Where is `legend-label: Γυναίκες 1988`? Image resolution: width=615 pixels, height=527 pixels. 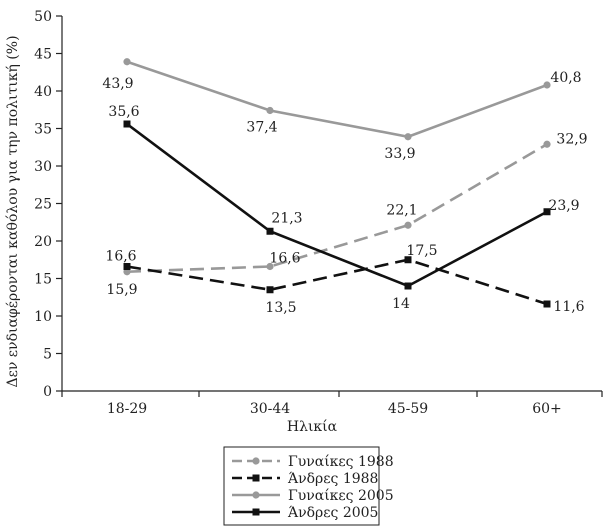 legend-label: Γυναίκες 1988 is located at coordinates (341, 461).